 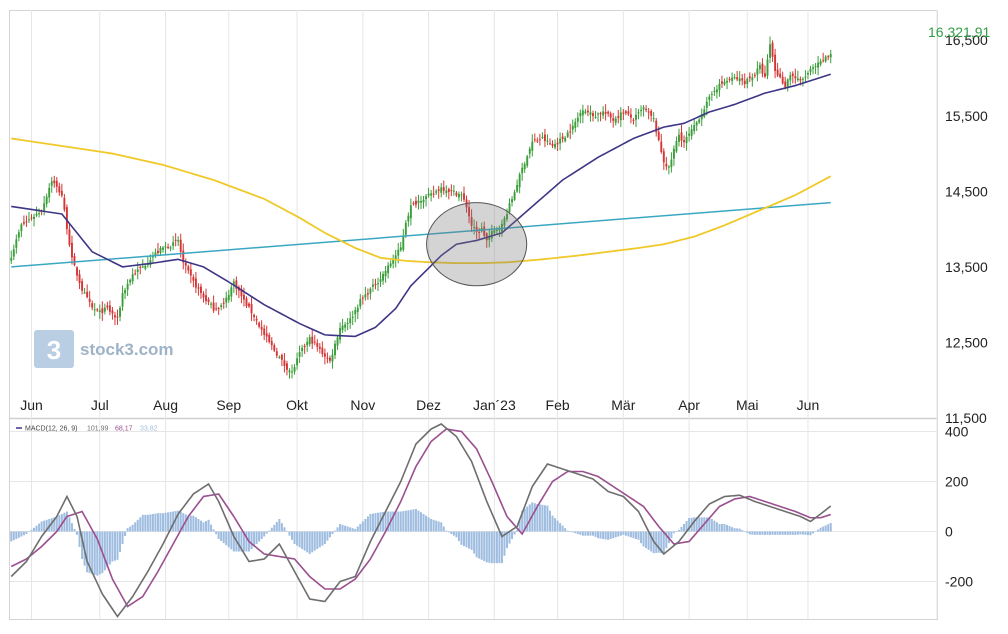 What do you see at coordinates (959, 582) in the screenshot?
I see `macd-tick-label: -200` at bounding box center [959, 582].